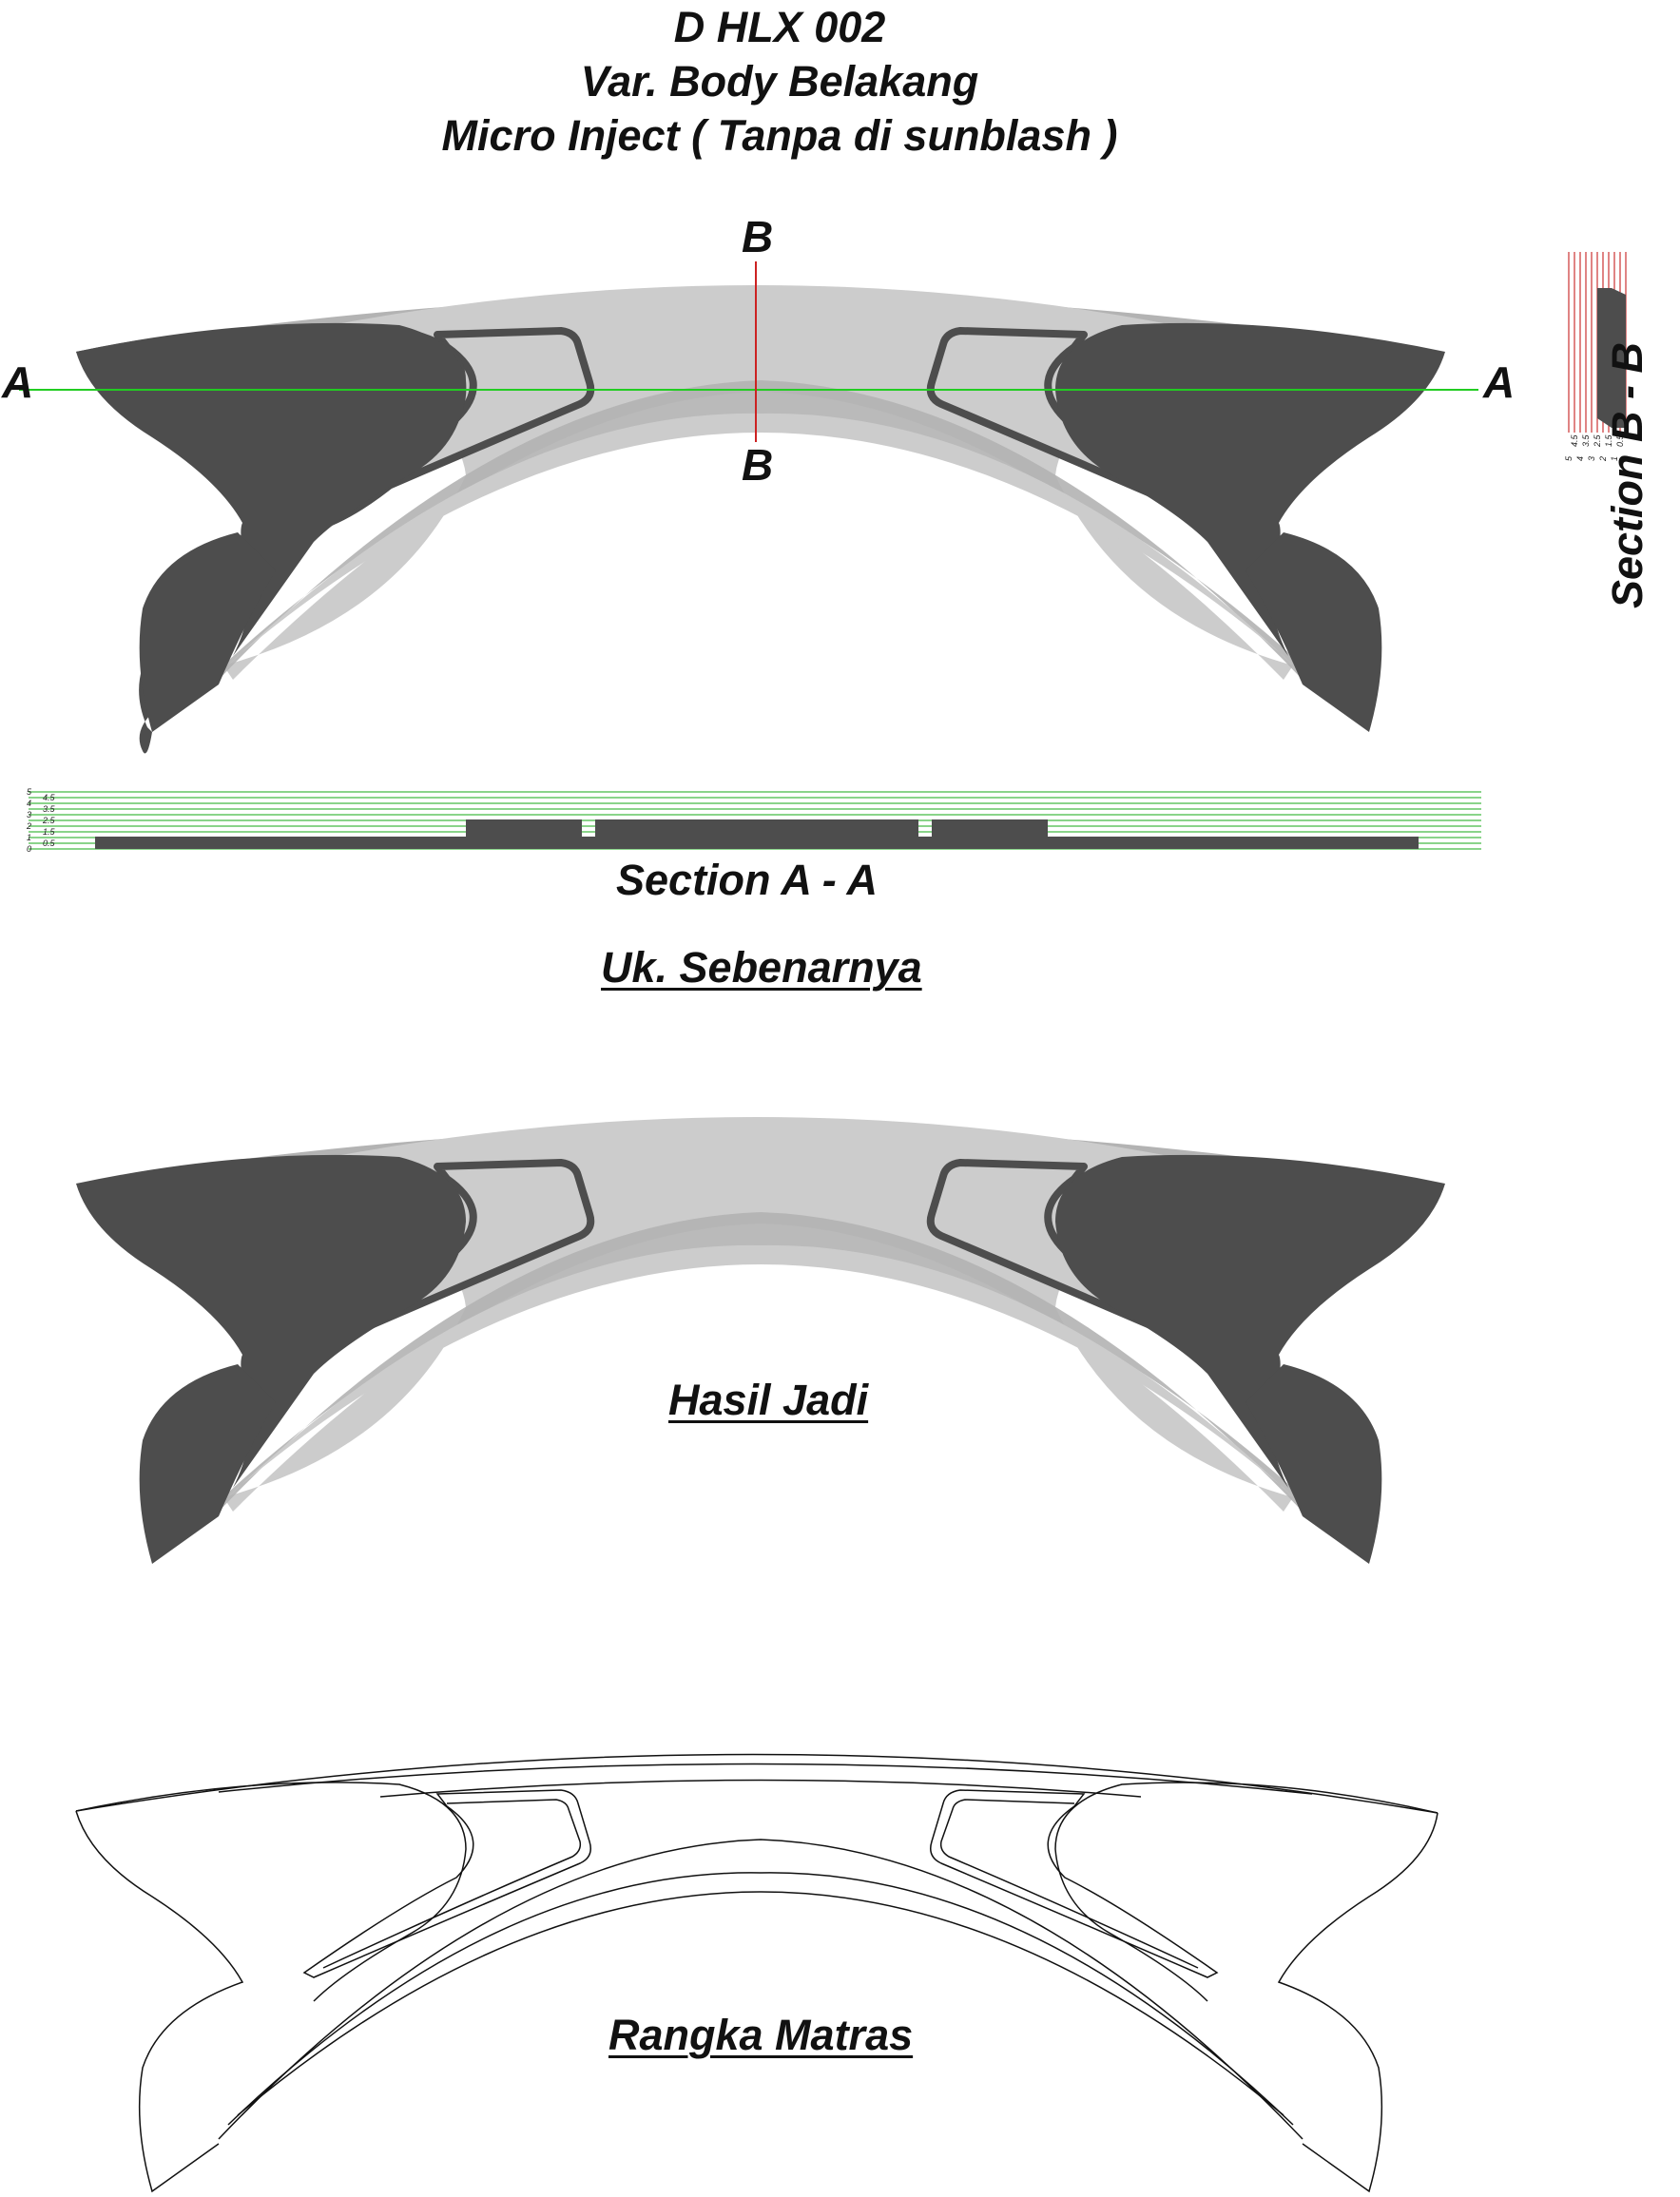  I want to click on section-aa-profile: 00.511.522.533.544.55, so click(753, 820).